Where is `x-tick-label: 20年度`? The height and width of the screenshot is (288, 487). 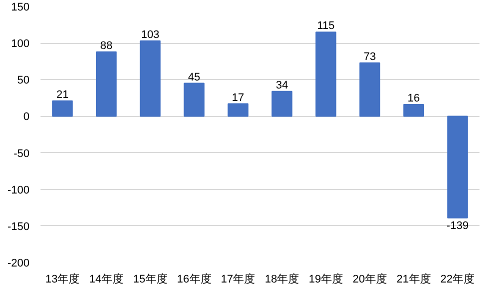
x-tick-label: 20年度 is located at coordinates (369, 279).